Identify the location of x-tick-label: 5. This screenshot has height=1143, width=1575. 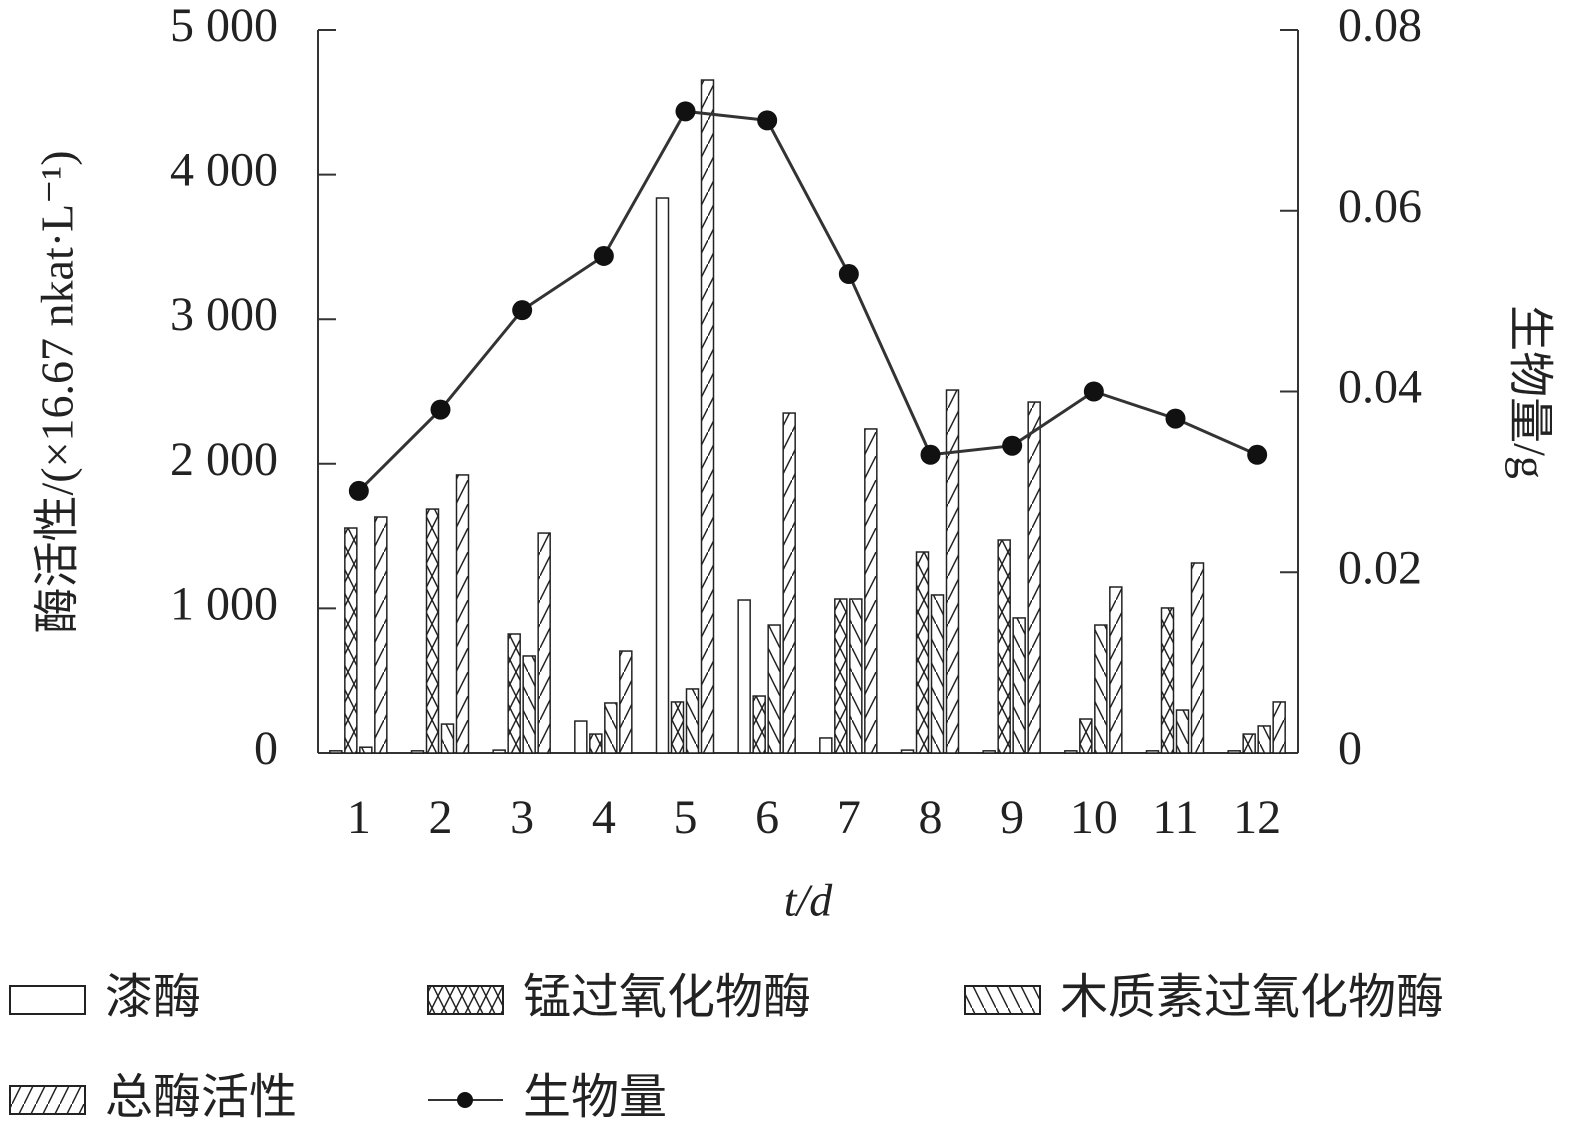
(686, 817).